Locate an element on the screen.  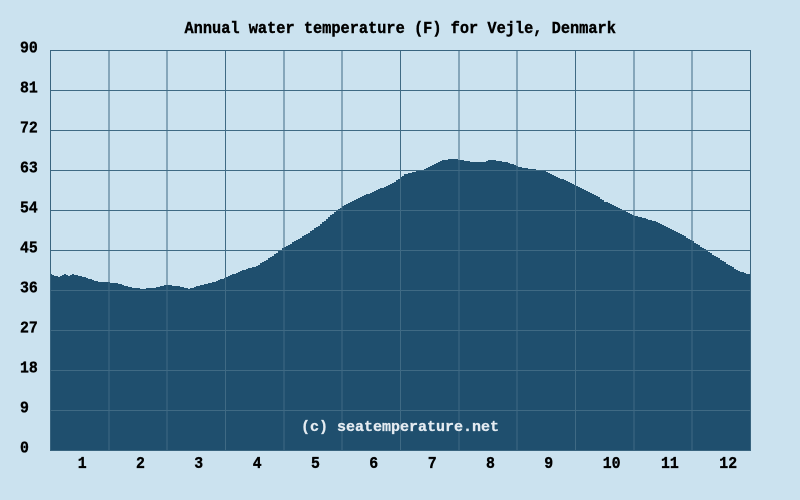
svg-text: 54 is located at coordinates (29, 208).